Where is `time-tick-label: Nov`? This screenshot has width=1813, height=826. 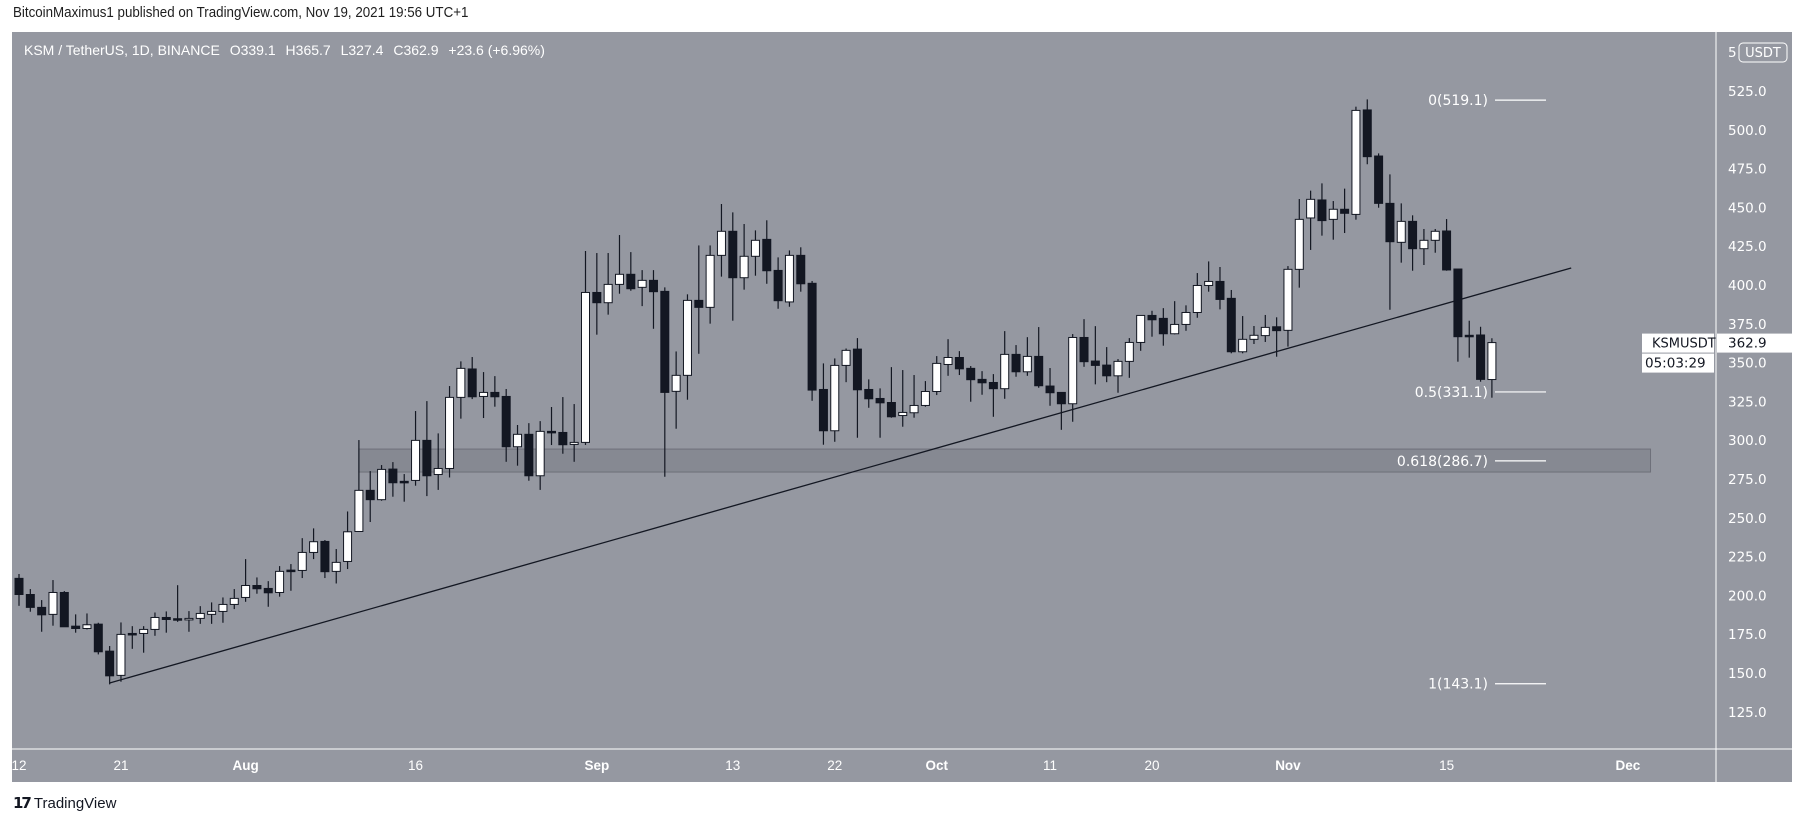 time-tick-label: Nov is located at coordinates (1288, 765).